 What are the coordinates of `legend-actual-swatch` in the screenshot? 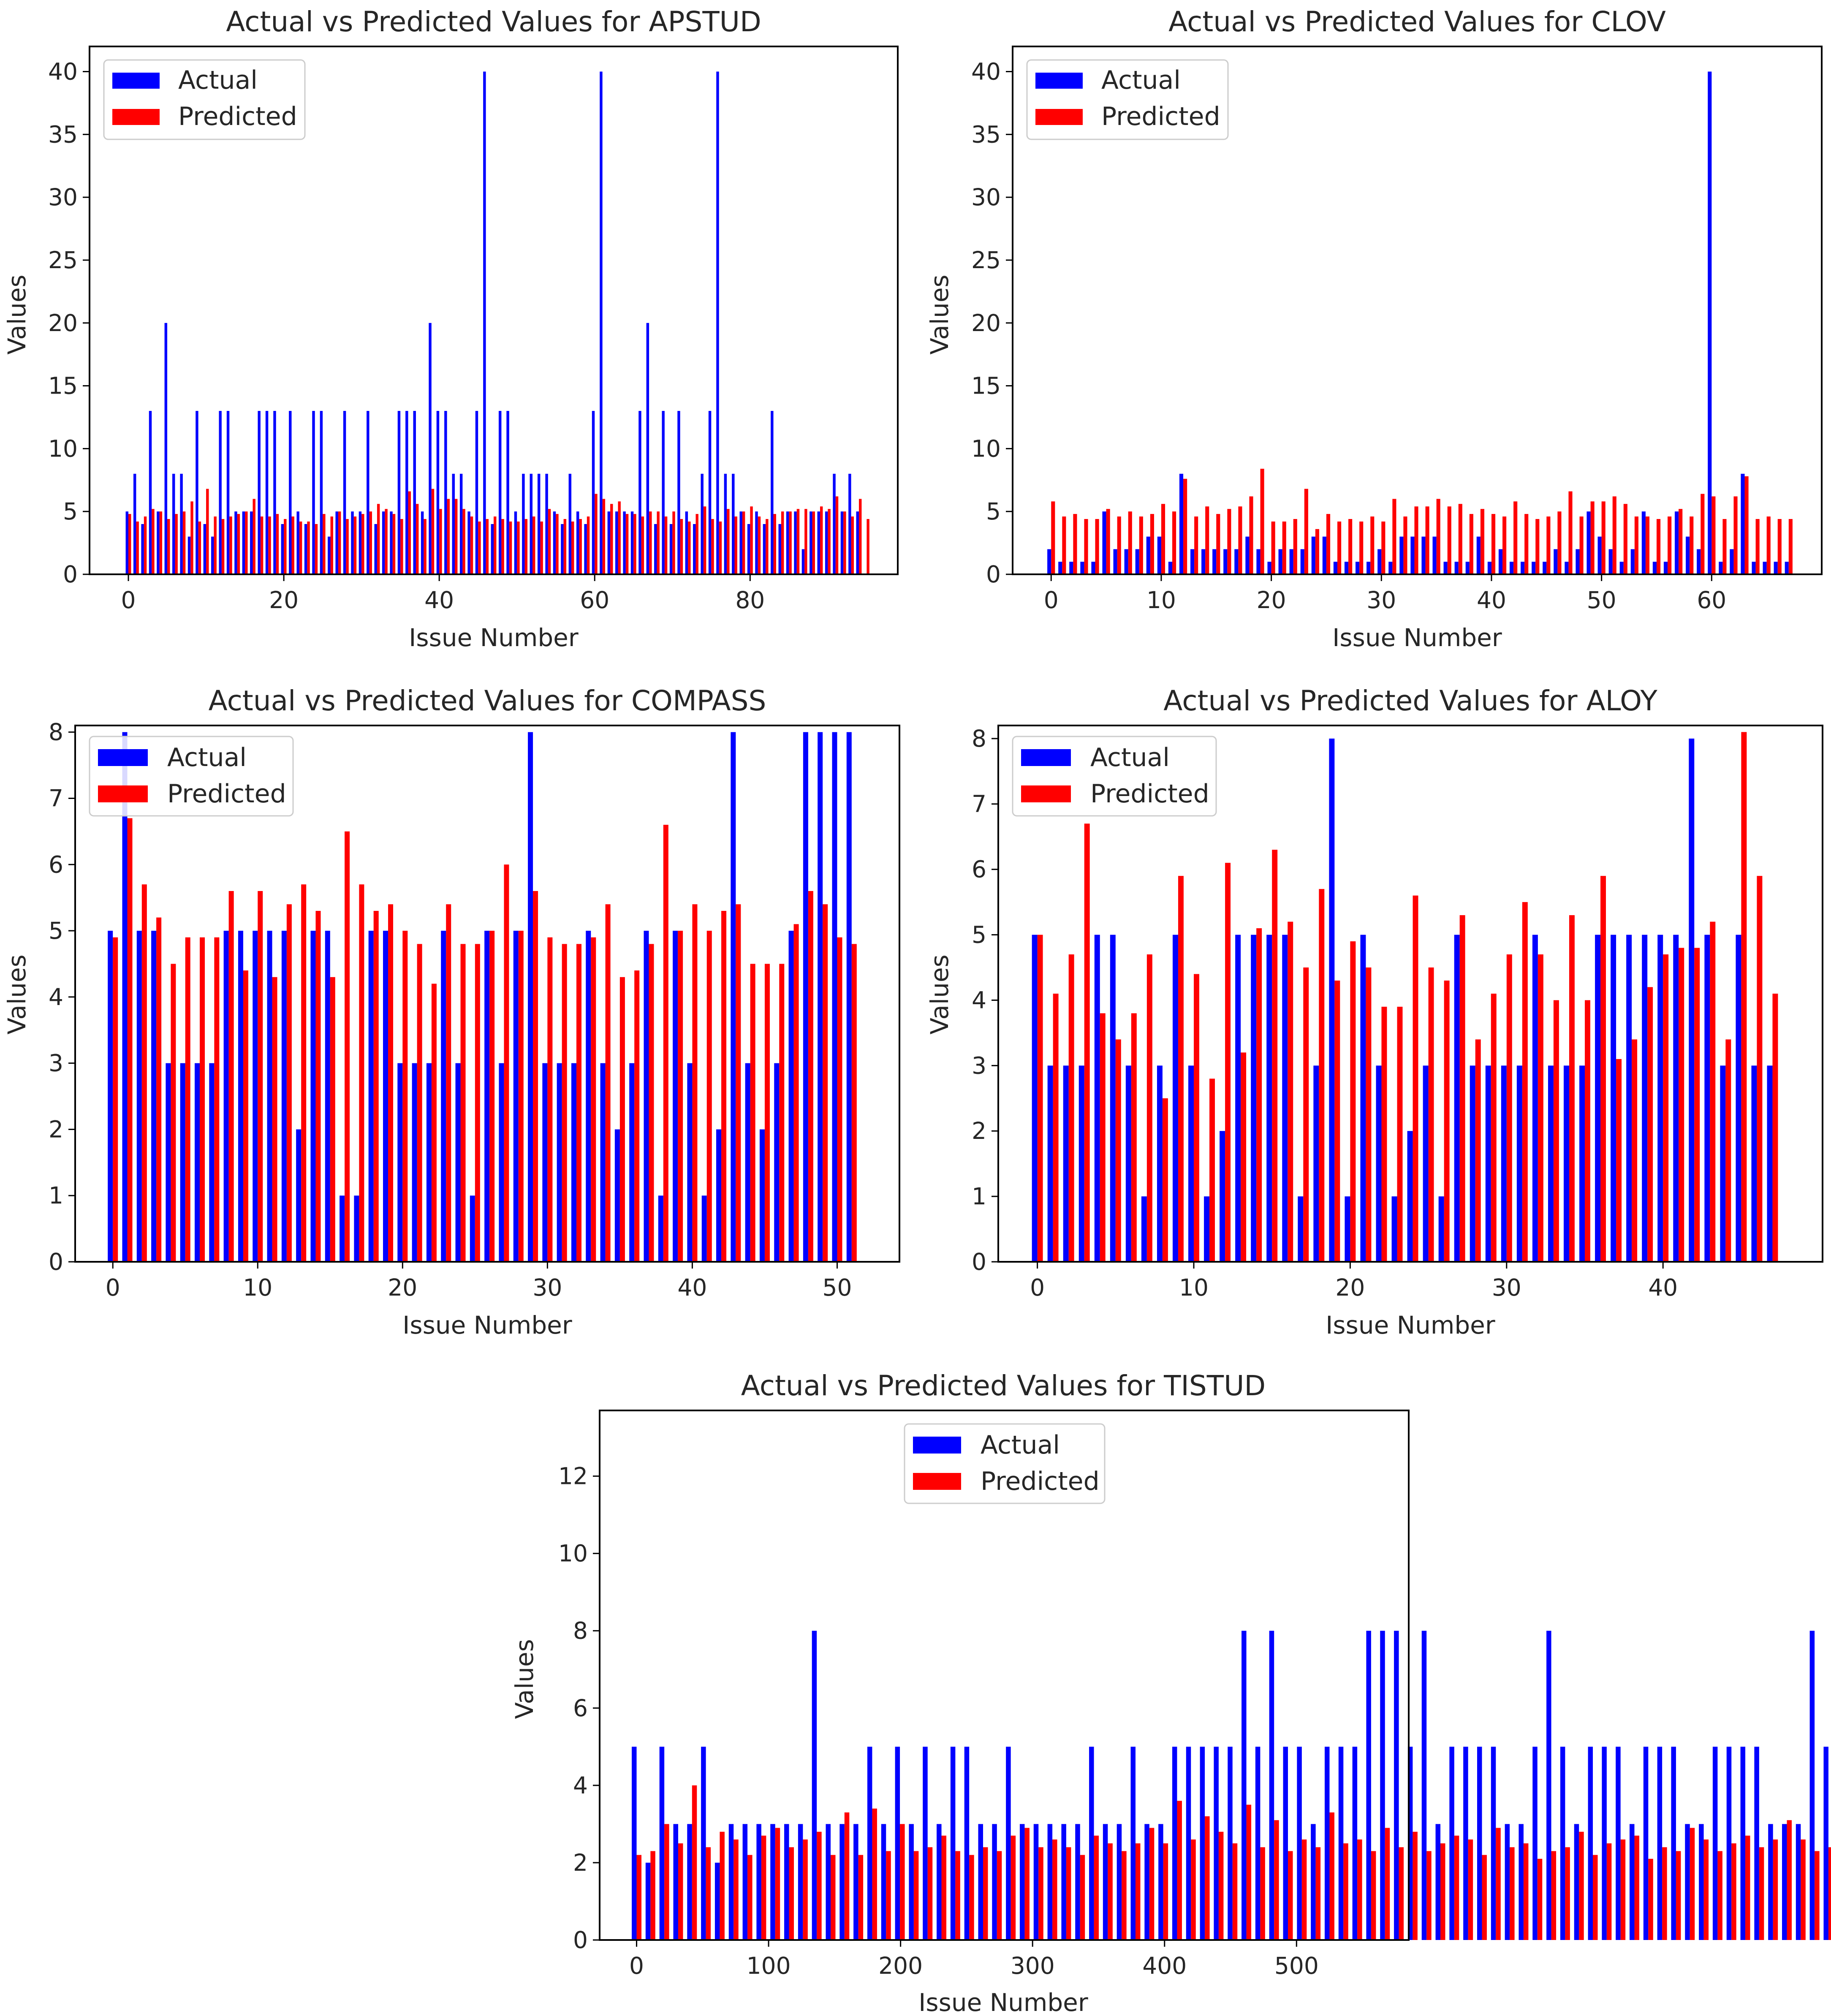 It's located at (136, 81).